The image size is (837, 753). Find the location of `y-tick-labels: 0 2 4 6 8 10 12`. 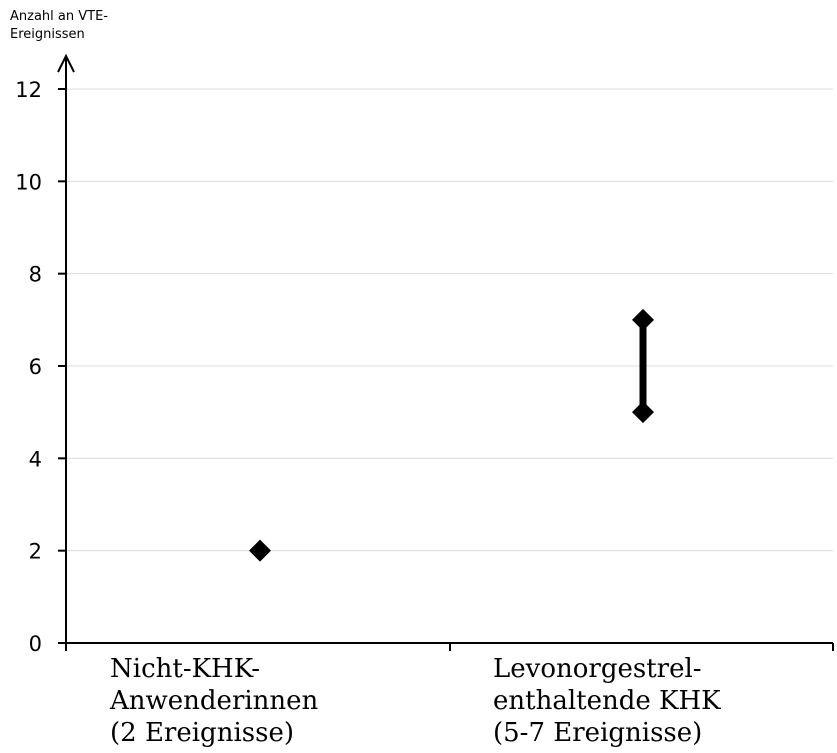

y-tick-labels: 0 2 4 6 8 10 12 is located at coordinates (28, 367).